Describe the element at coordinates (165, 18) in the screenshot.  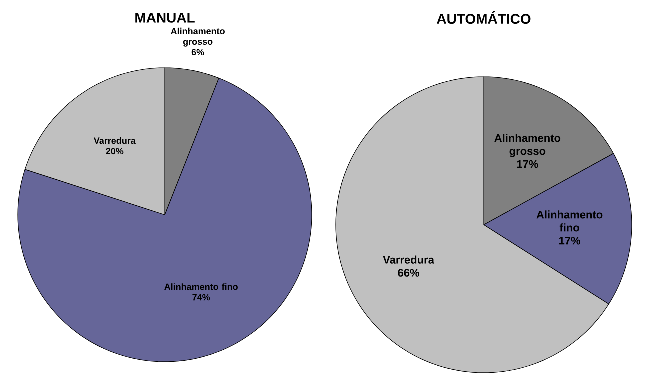
I see `chart-title: MANUAL` at that location.